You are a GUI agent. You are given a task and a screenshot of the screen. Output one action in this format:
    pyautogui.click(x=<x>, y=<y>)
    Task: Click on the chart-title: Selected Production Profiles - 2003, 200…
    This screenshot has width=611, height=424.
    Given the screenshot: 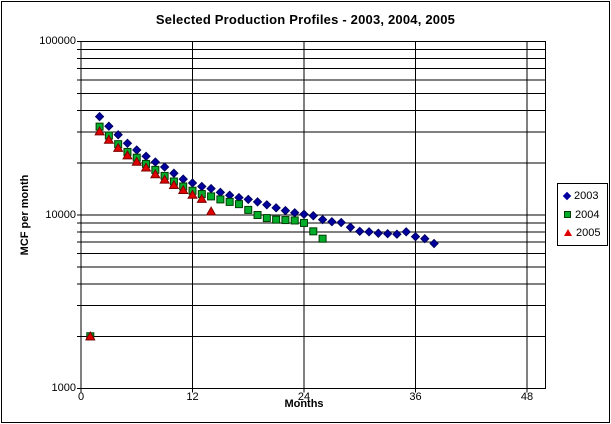 What is the action you would take?
    pyautogui.click(x=305, y=19)
    